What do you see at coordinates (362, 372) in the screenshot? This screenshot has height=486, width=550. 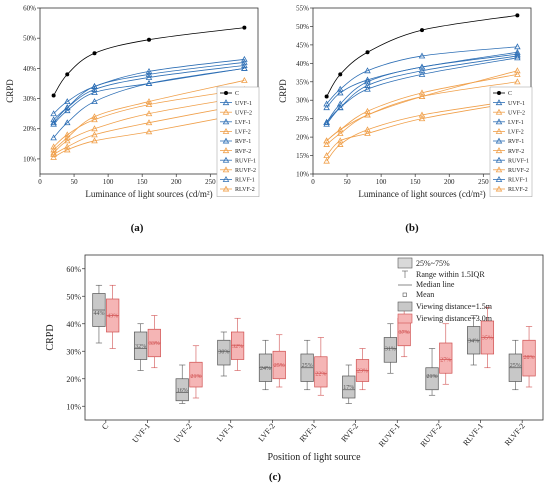 I see `mean-label: 23%` at bounding box center [362, 372].